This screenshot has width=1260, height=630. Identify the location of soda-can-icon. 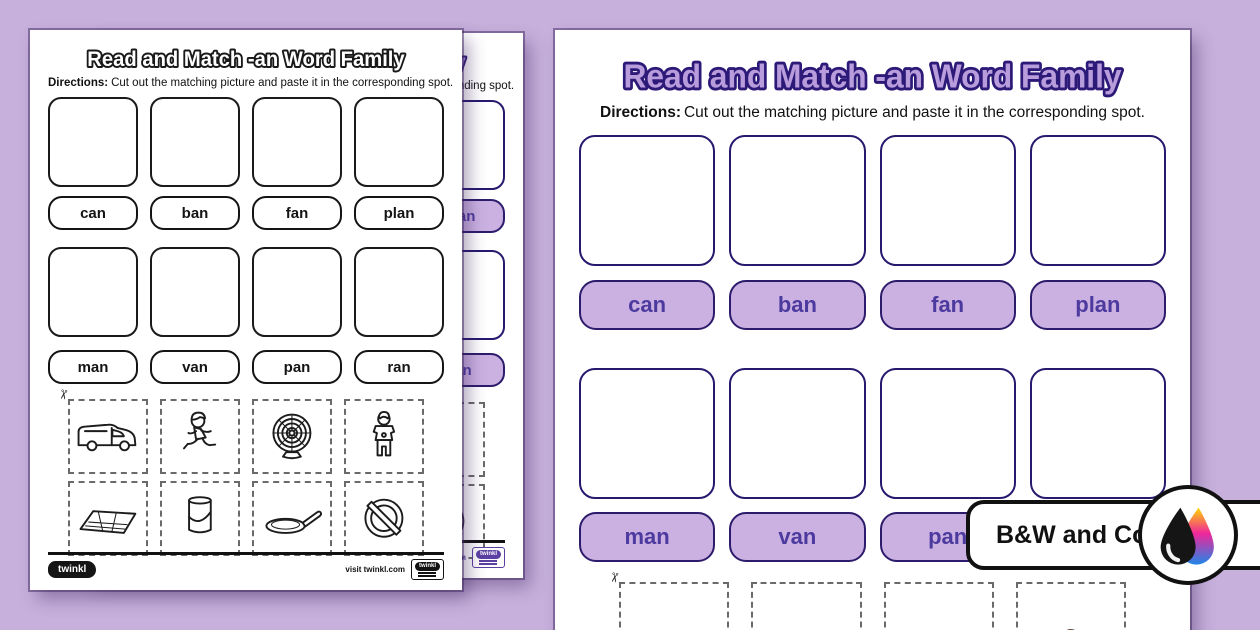
(200, 515).